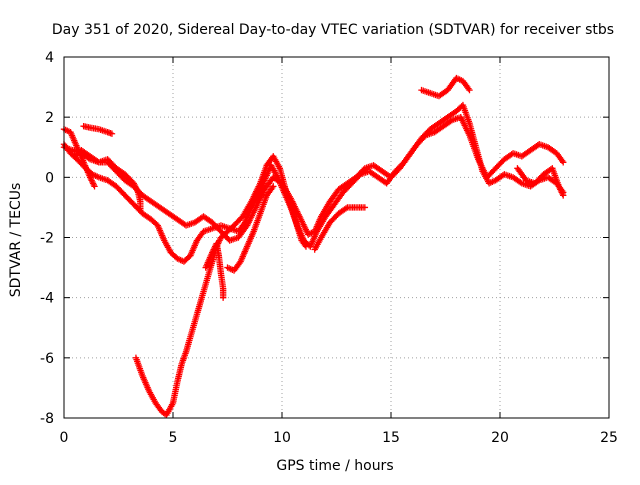 Image resolution: width=640 pixels, height=485 pixels. I want to click on x-tick-label: 20, so click(500, 438).